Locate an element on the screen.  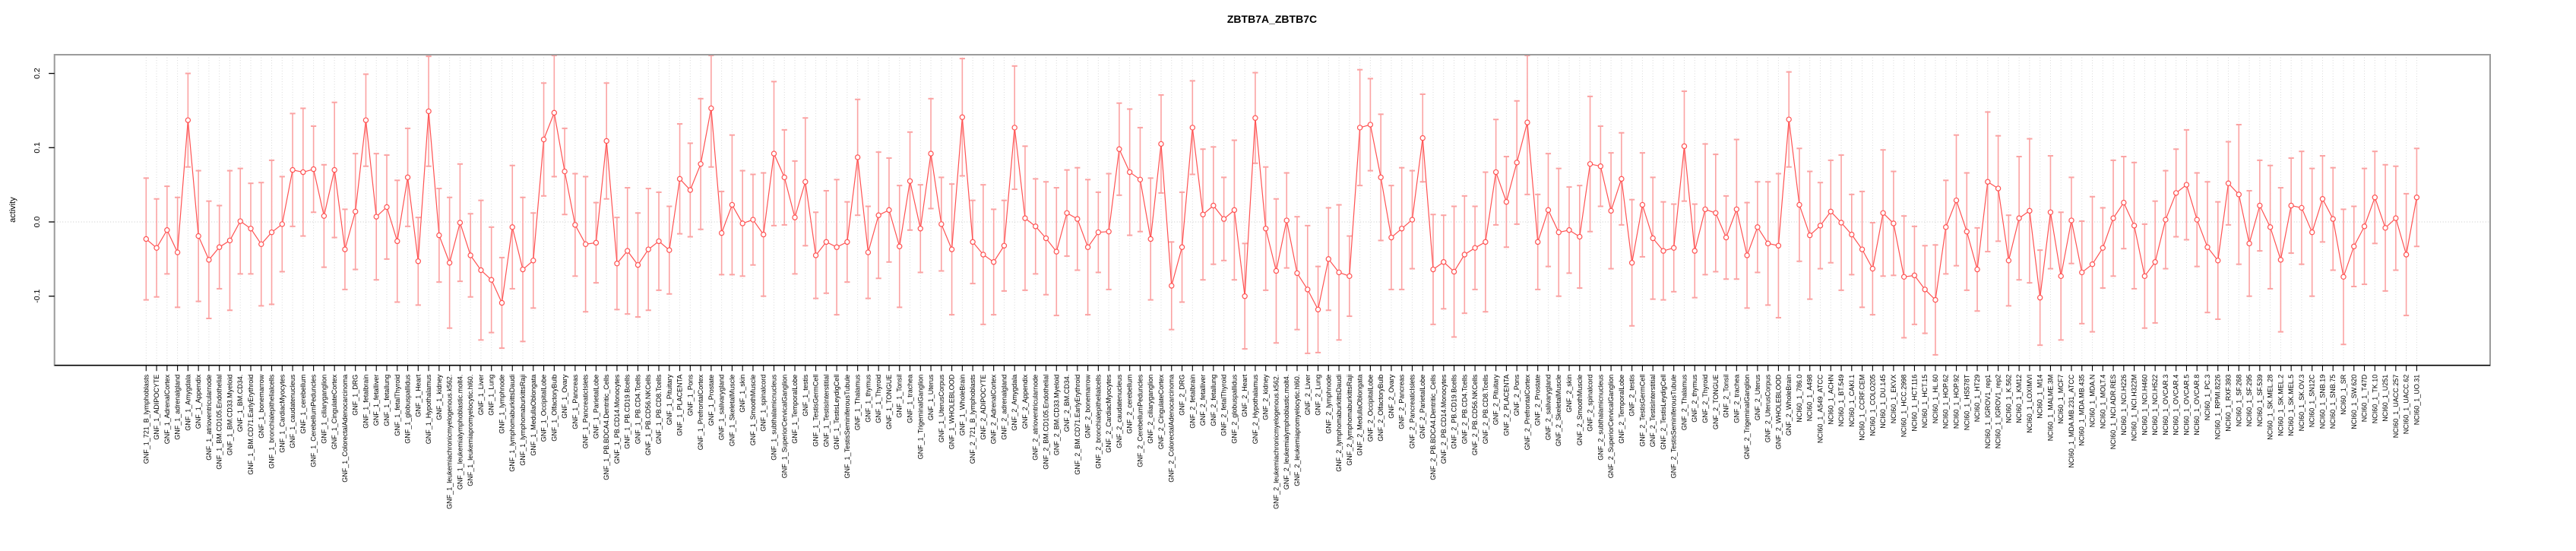
x-tick-label: GNF_2_Appendix is located at coordinates (1025, 401).